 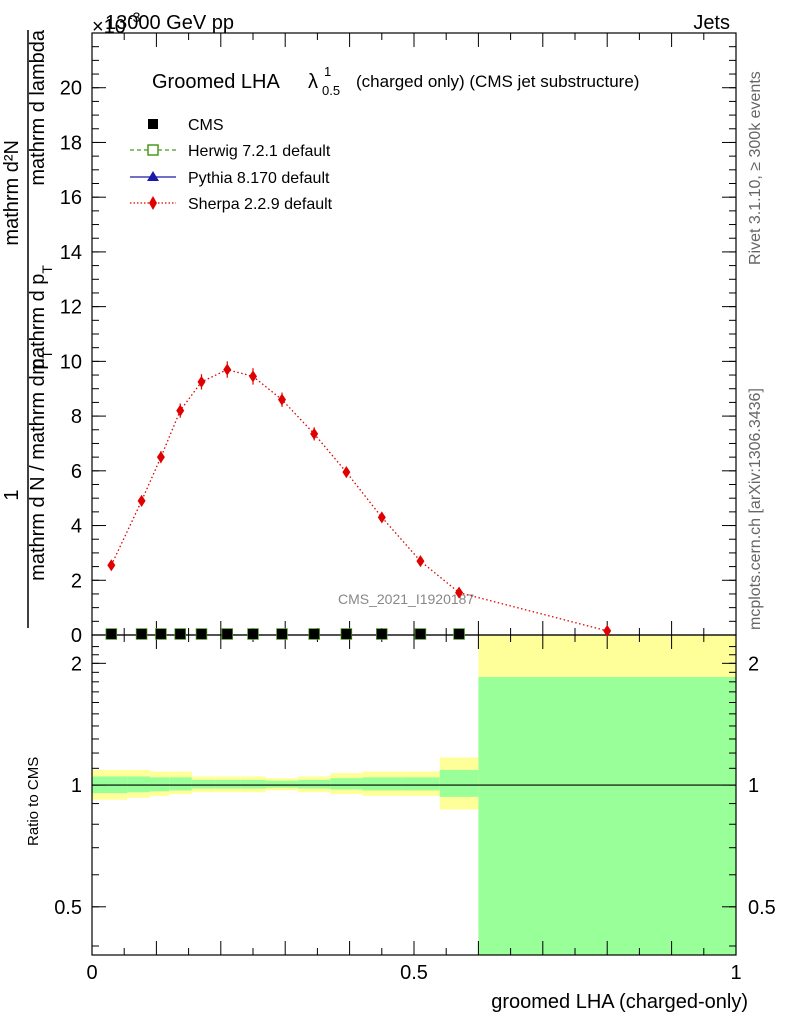 What do you see at coordinates (414, 973) in the screenshot?
I see `ratio-xtick-label: 0.5` at bounding box center [414, 973].